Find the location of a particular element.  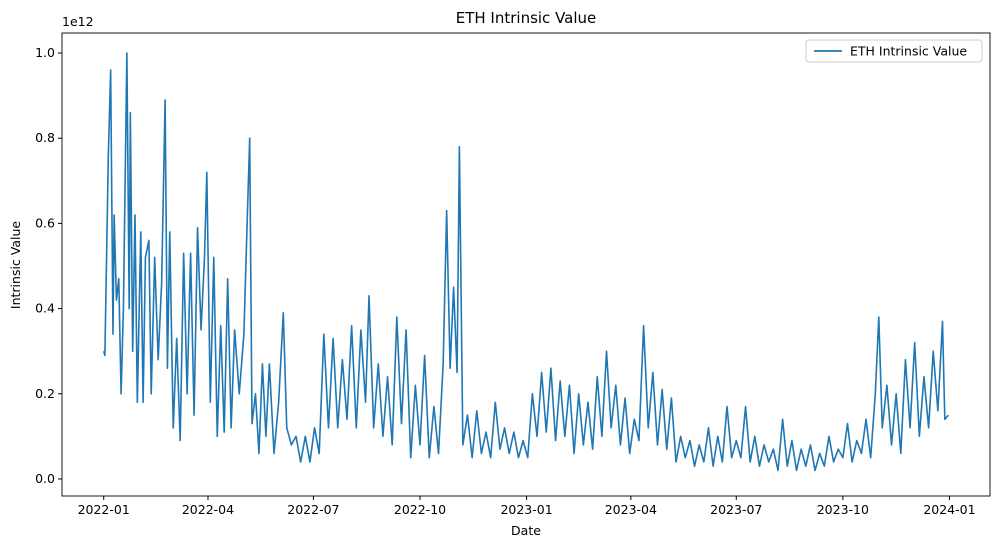

y-tick-label: 0.4 is located at coordinates (45, 308).